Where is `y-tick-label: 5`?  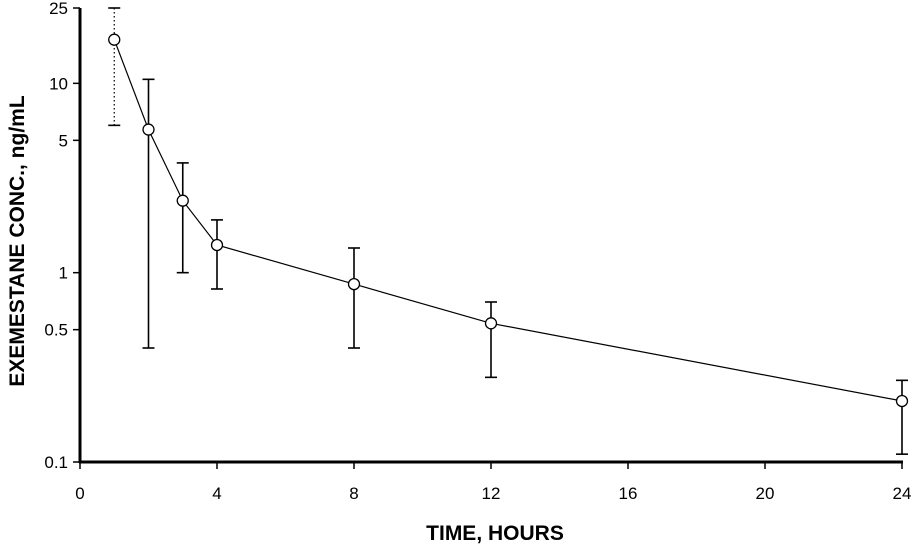 y-tick-label: 5 is located at coordinates (63, 140).